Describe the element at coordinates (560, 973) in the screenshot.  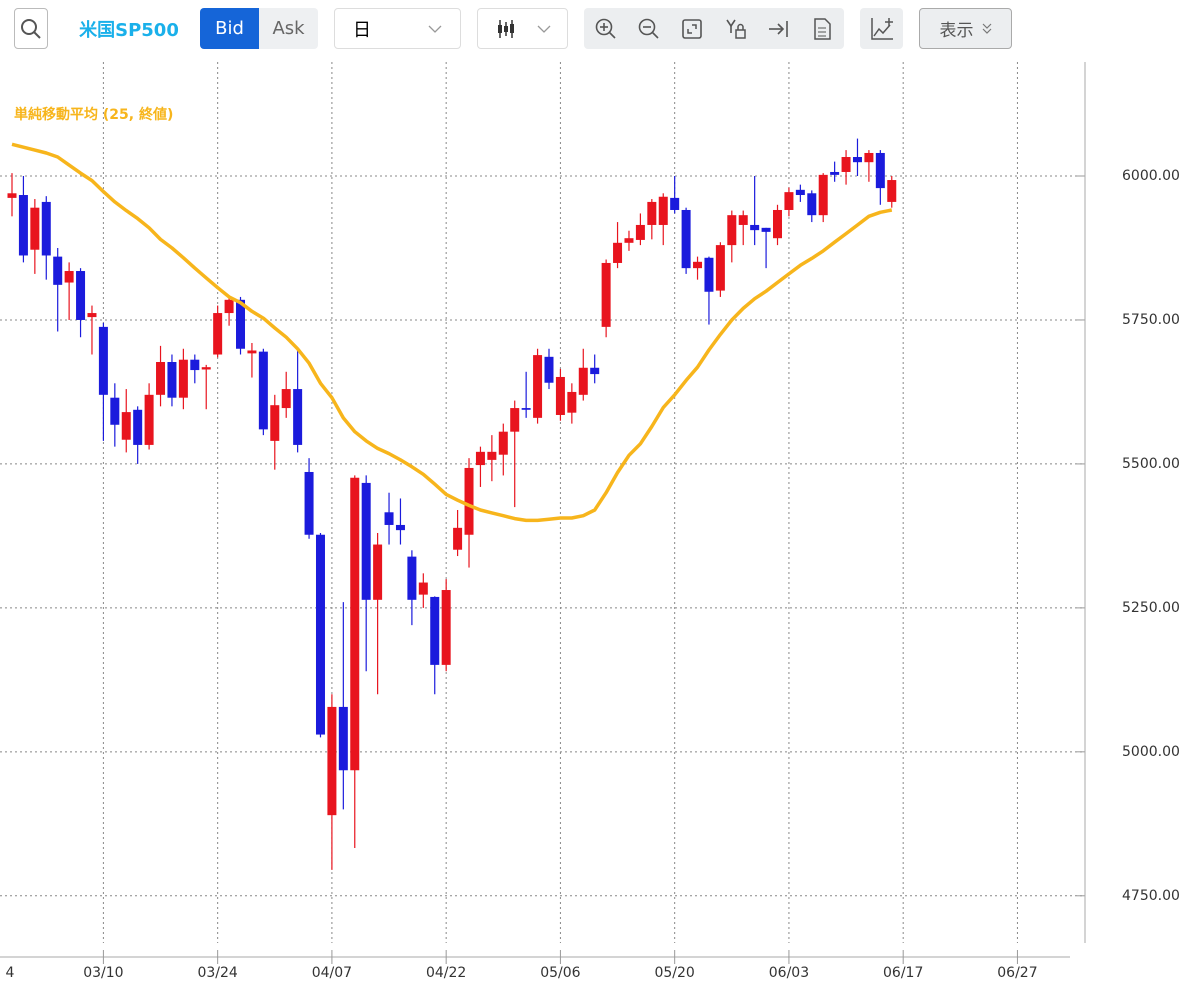
I see `x-tick-label: 05/06` at that location.